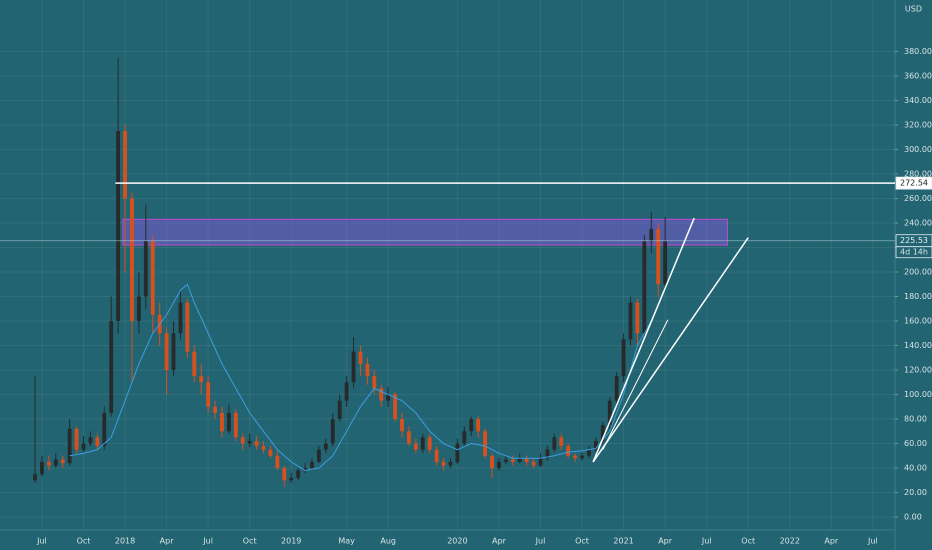 Image resolution: width=932 pixels, height=550 pixels. I want to click on y-tick-label: 360.00, so click(918, 75).